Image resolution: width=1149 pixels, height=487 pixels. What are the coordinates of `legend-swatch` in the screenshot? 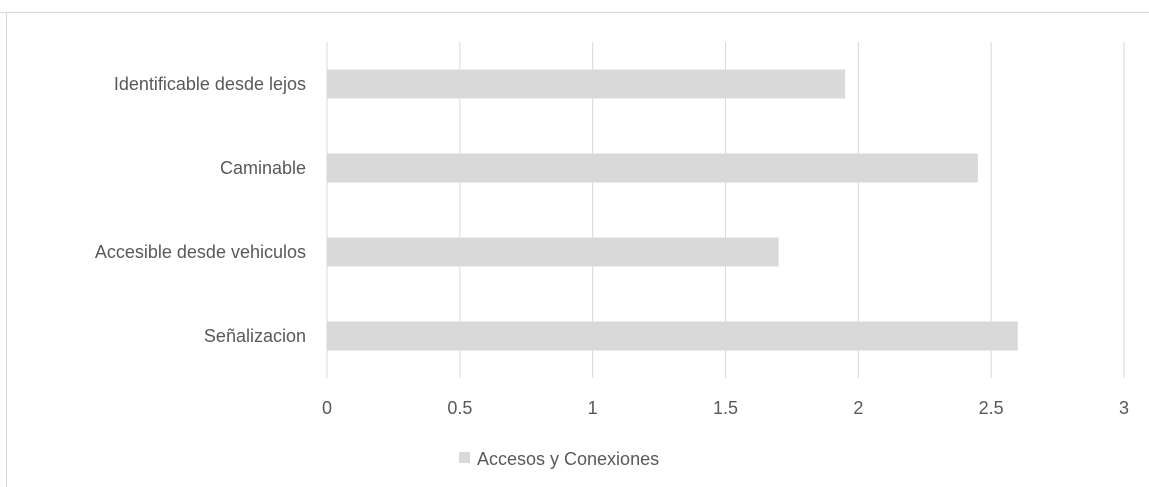 It's located at (464, 457).